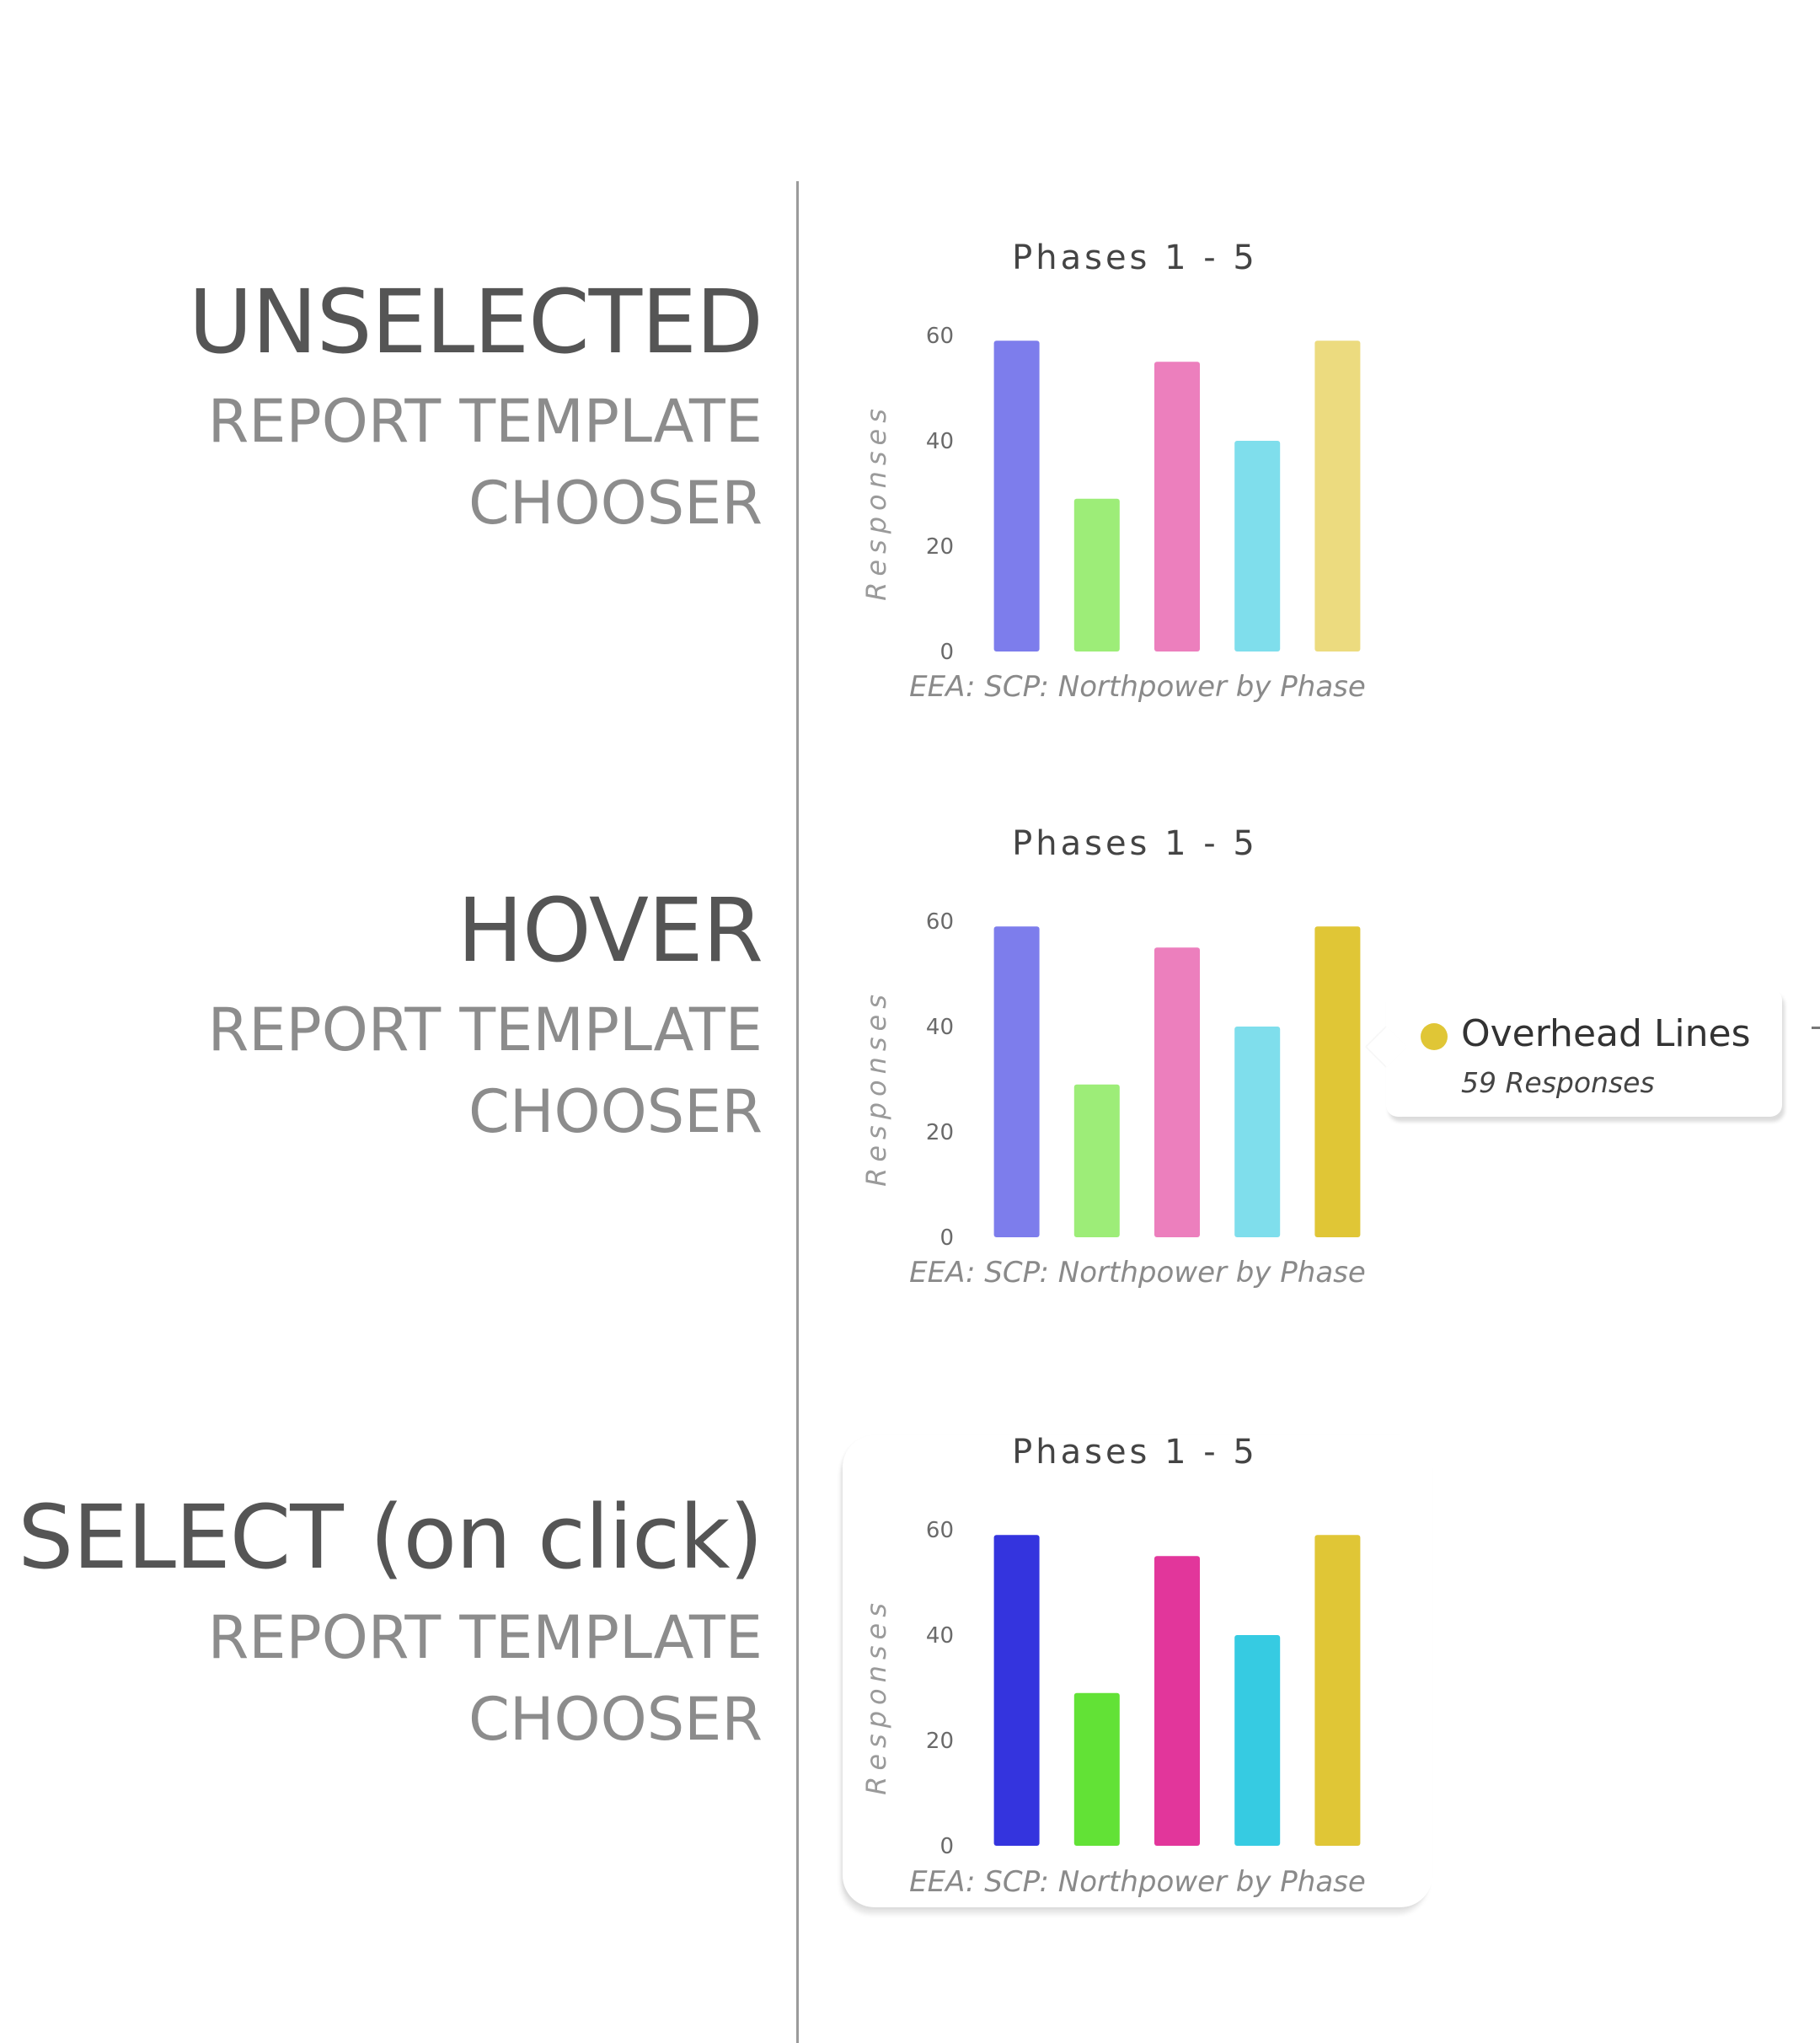  What do you see at coordinates (390, 1537) in the screenshot?
I see `state-title: SELECT (on click)` at bounding box center [390, 1537].